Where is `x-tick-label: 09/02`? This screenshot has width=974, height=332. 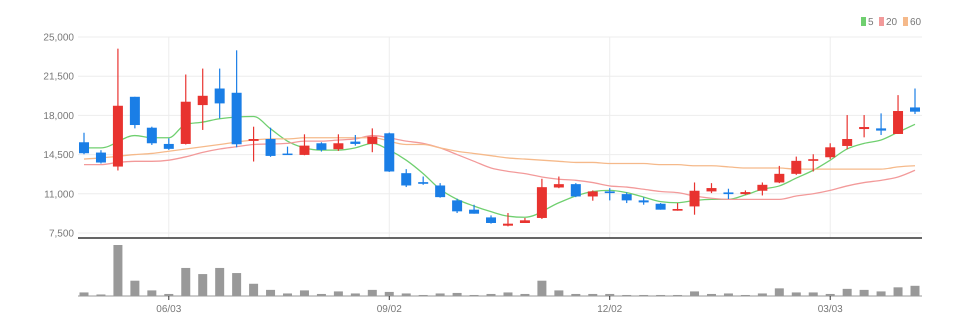 x-tick-label: 09/02 is located at coordinates (389, 309).